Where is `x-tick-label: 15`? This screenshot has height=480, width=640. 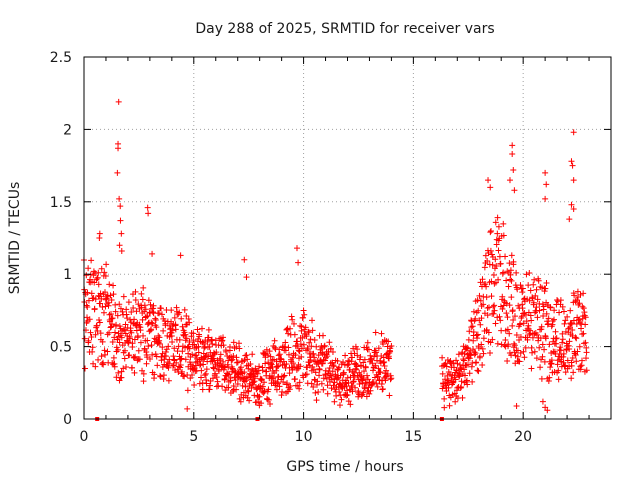 x-tick-label: 15 is located at coordinates (413, 437).